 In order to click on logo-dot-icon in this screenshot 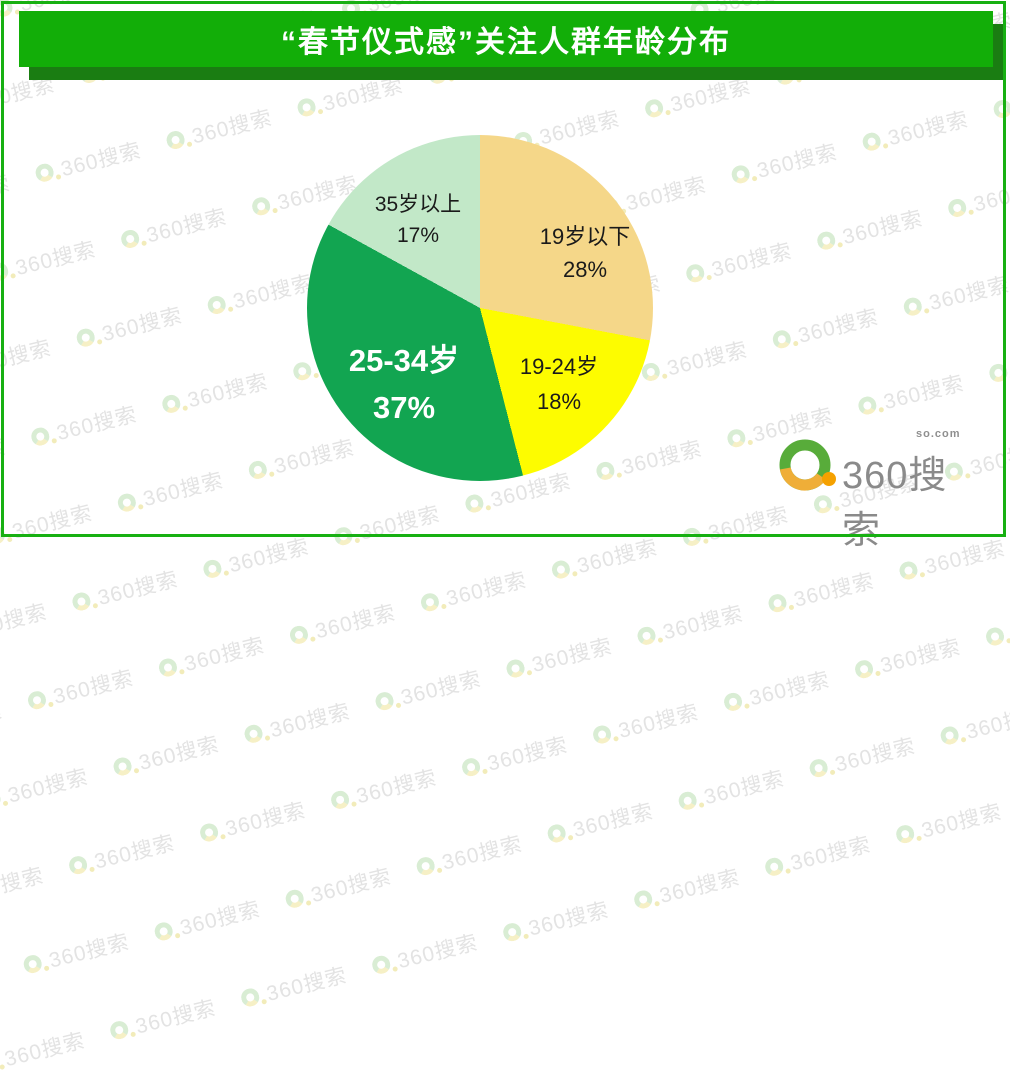, I will do `click(829, 479)`.